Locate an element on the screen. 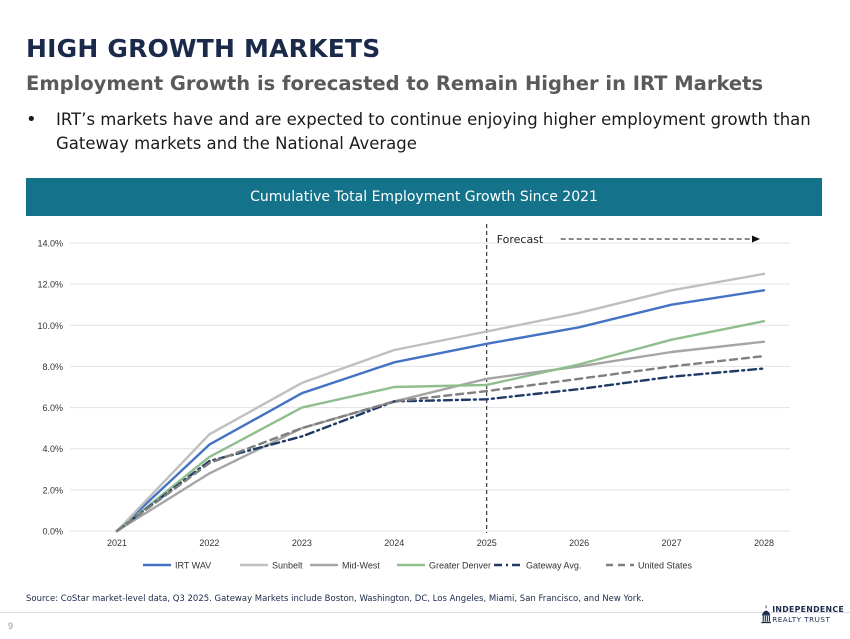  x-tick-label: 2021 is located at coordinates (117, 543).